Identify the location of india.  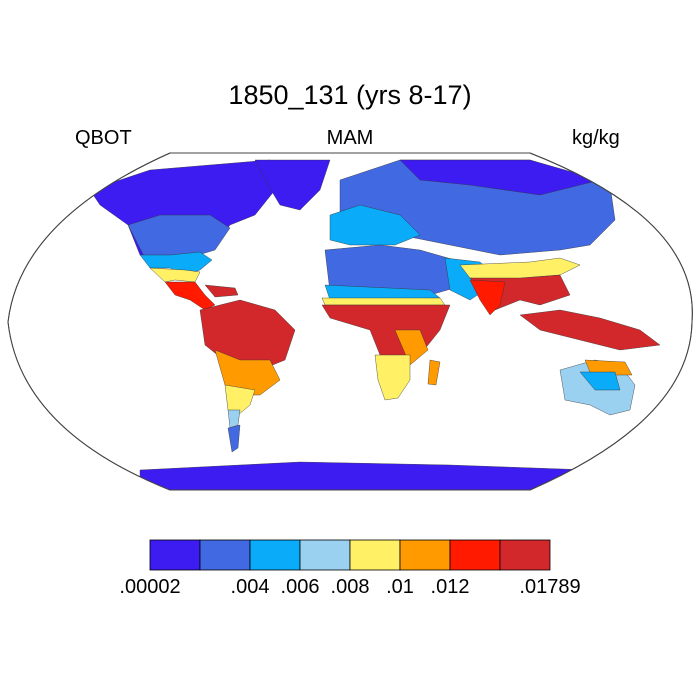
(487, 297).